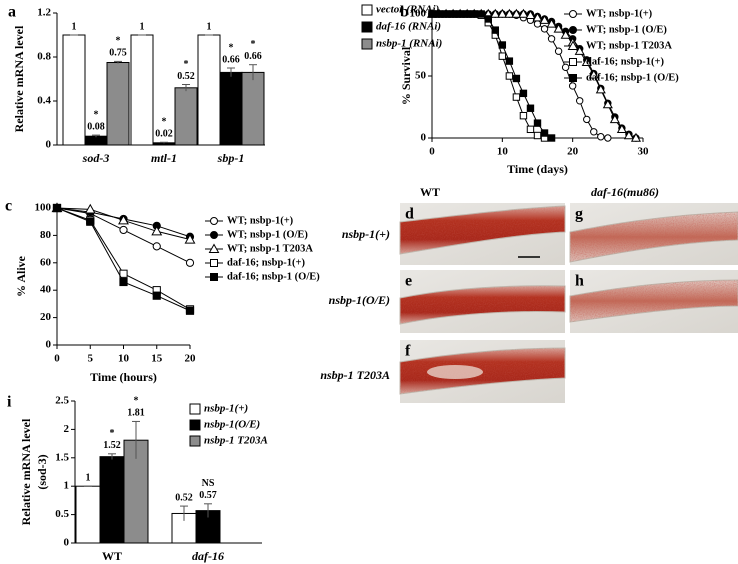 The height and width of the screenshot is (564, 738). I want to click on y-tick-label: 40, so click(46, 290).